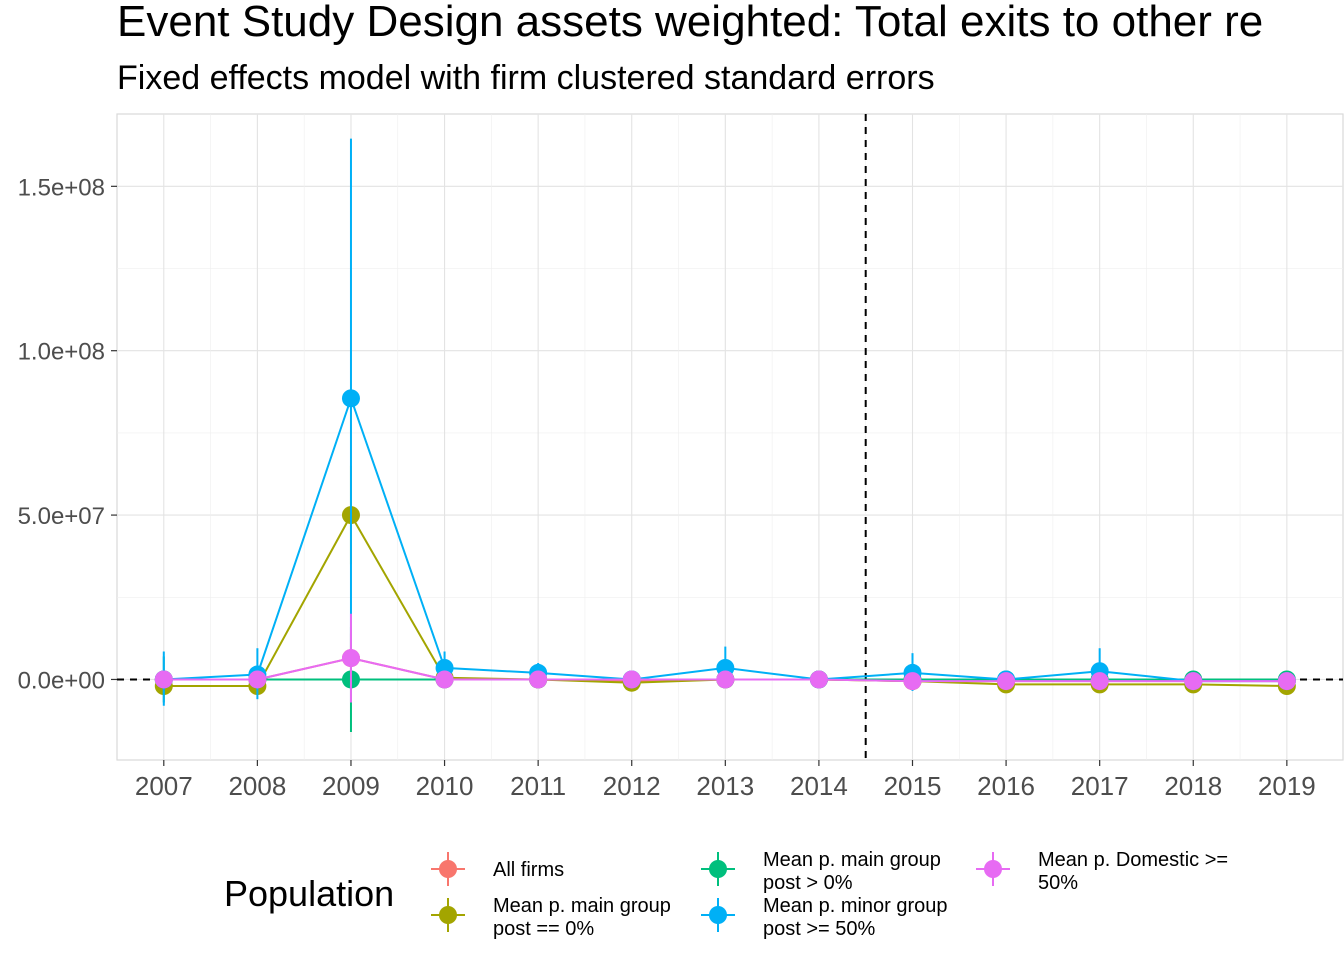 This screenshot has width=1344, height=960. What do you see at coordinates (67, 434) in the screenshot?
I see `y-axis: 0.0e+00 5.0e+07 1.0e+08 1.5e+08` at bounding box center [67, 434].